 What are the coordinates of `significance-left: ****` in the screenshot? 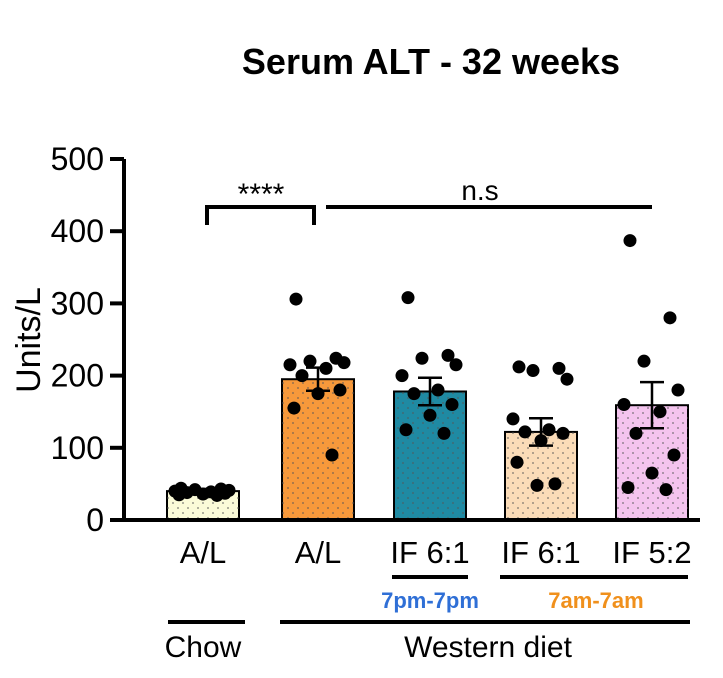 It's located at (260, 201).